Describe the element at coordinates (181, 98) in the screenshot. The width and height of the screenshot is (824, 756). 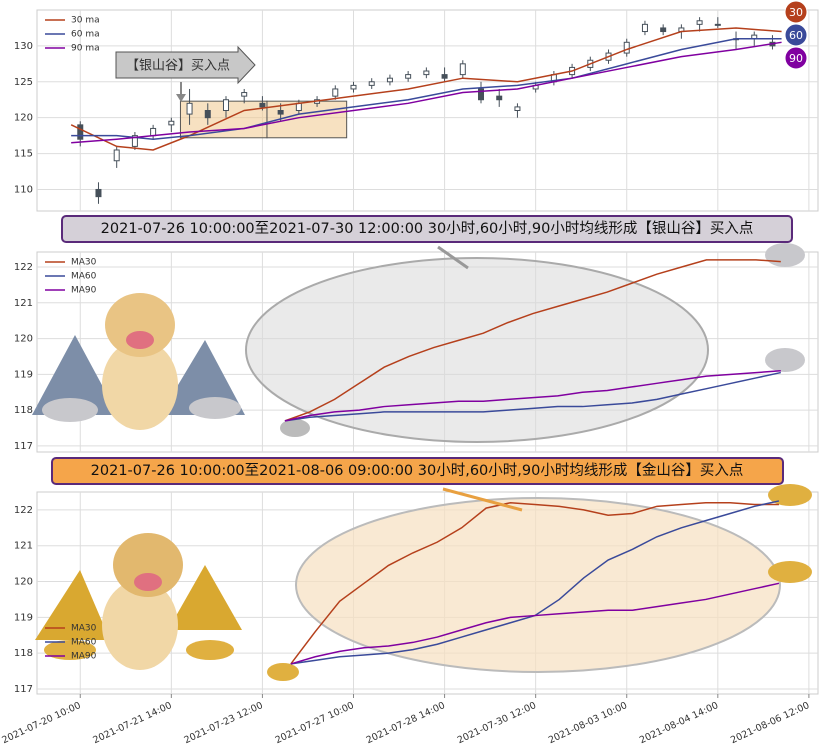
I see `annotation-arrow-head` at that location.